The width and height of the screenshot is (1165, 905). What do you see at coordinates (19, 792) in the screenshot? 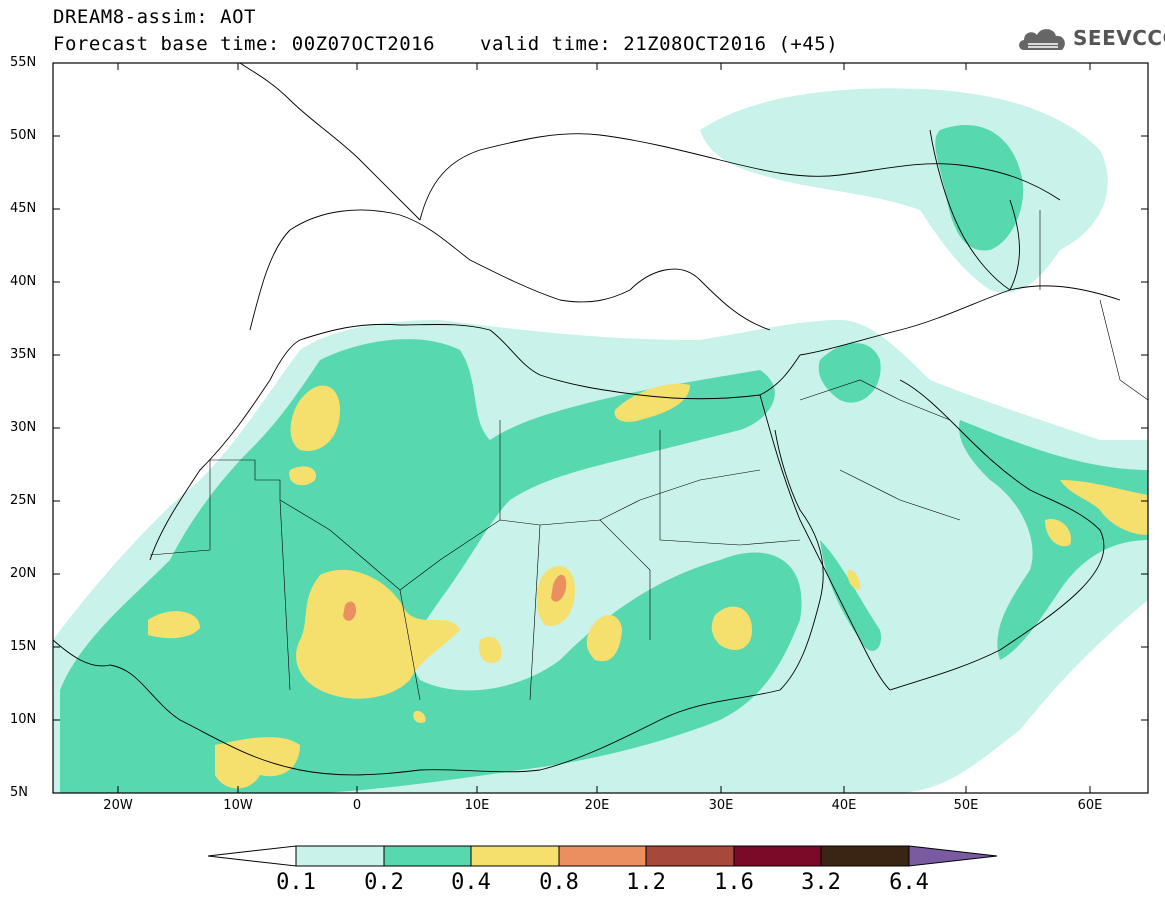
I see `lat-label: 5N` at bounding box center [19, 792].